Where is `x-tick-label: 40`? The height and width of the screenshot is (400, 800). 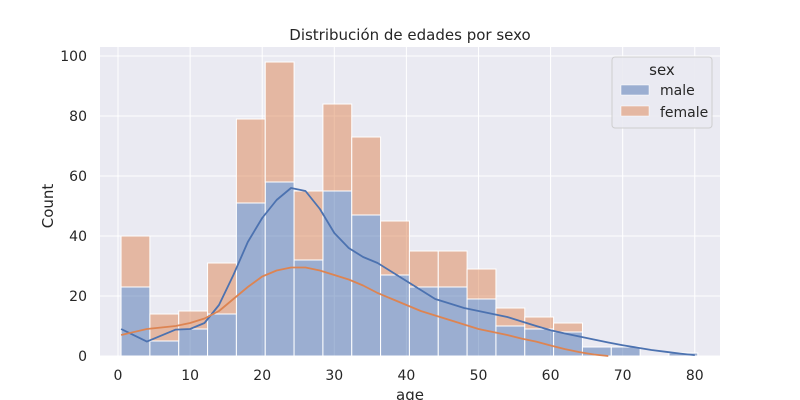
x-tick-label: 40 is located at coordinates (406, 376).